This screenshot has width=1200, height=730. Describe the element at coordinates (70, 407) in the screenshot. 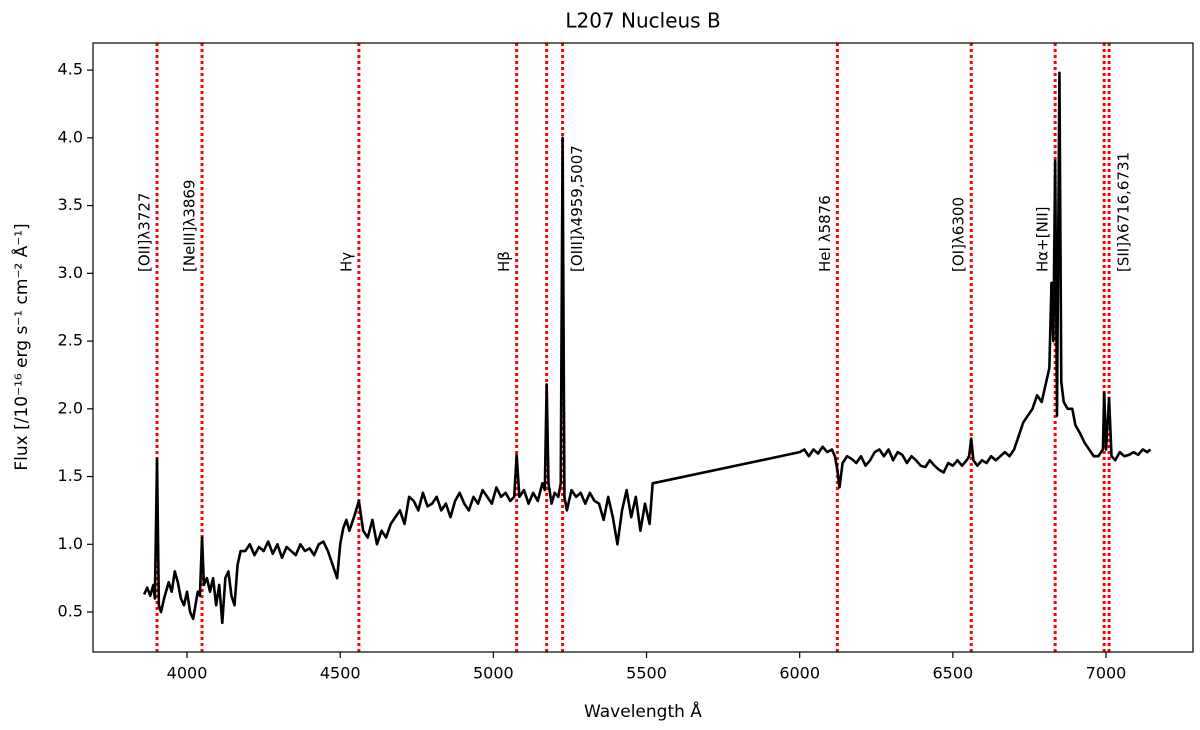

I see `y-tick-label: 2.0` at that location.